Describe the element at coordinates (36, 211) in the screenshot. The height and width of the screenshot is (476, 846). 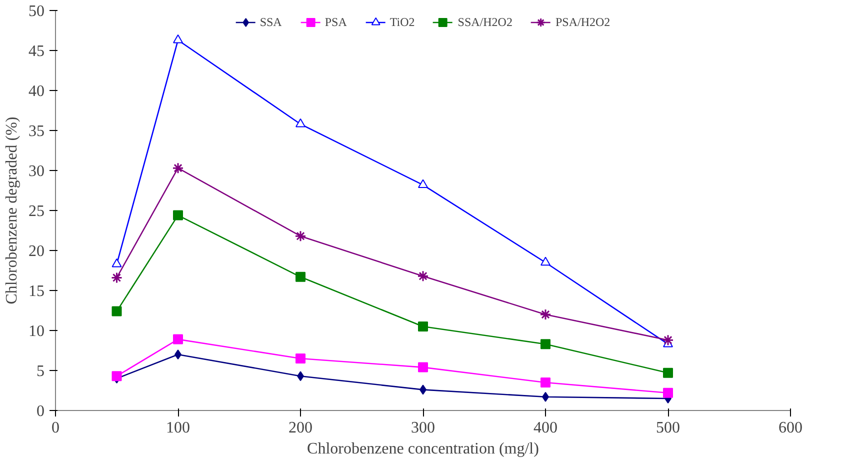
I see `y-tick-label: 25` at that location.